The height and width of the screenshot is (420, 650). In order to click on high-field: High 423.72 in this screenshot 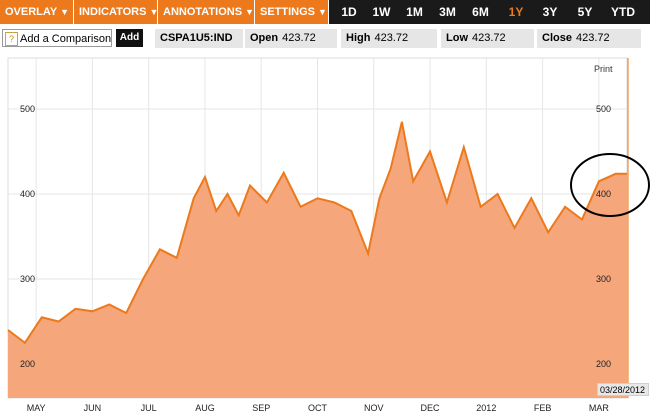, I will do `click(389, 38)`.